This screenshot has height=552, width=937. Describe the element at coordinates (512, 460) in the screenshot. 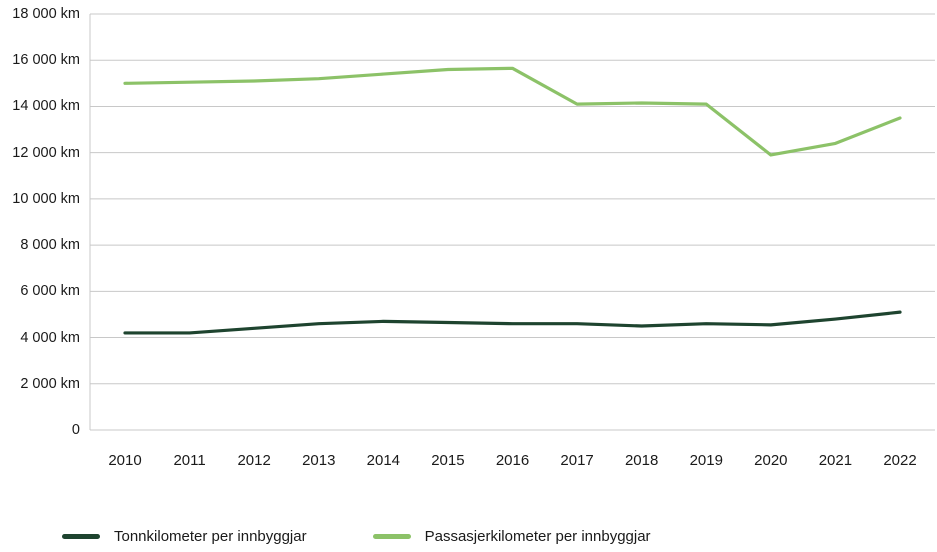

I see `x-tick-label: 2016` at that location.